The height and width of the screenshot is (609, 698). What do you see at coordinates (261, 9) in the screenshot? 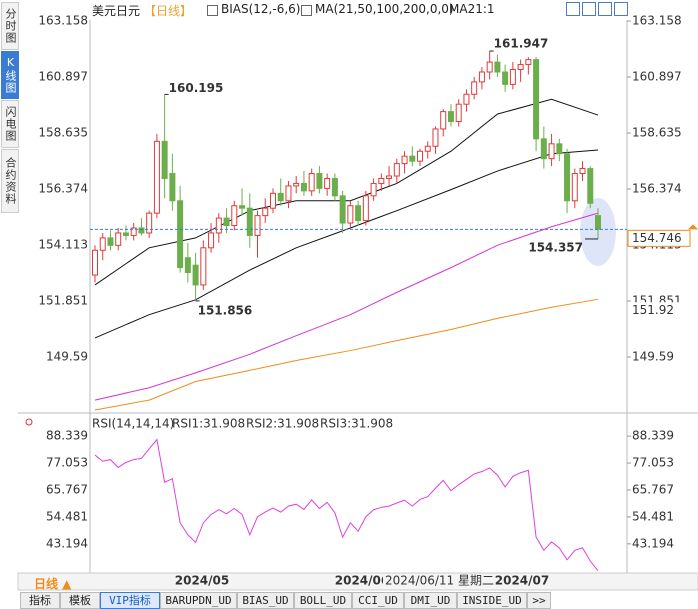
I see `indicator: BIAS(12,-6,6)` at bounding box center [261, 9].